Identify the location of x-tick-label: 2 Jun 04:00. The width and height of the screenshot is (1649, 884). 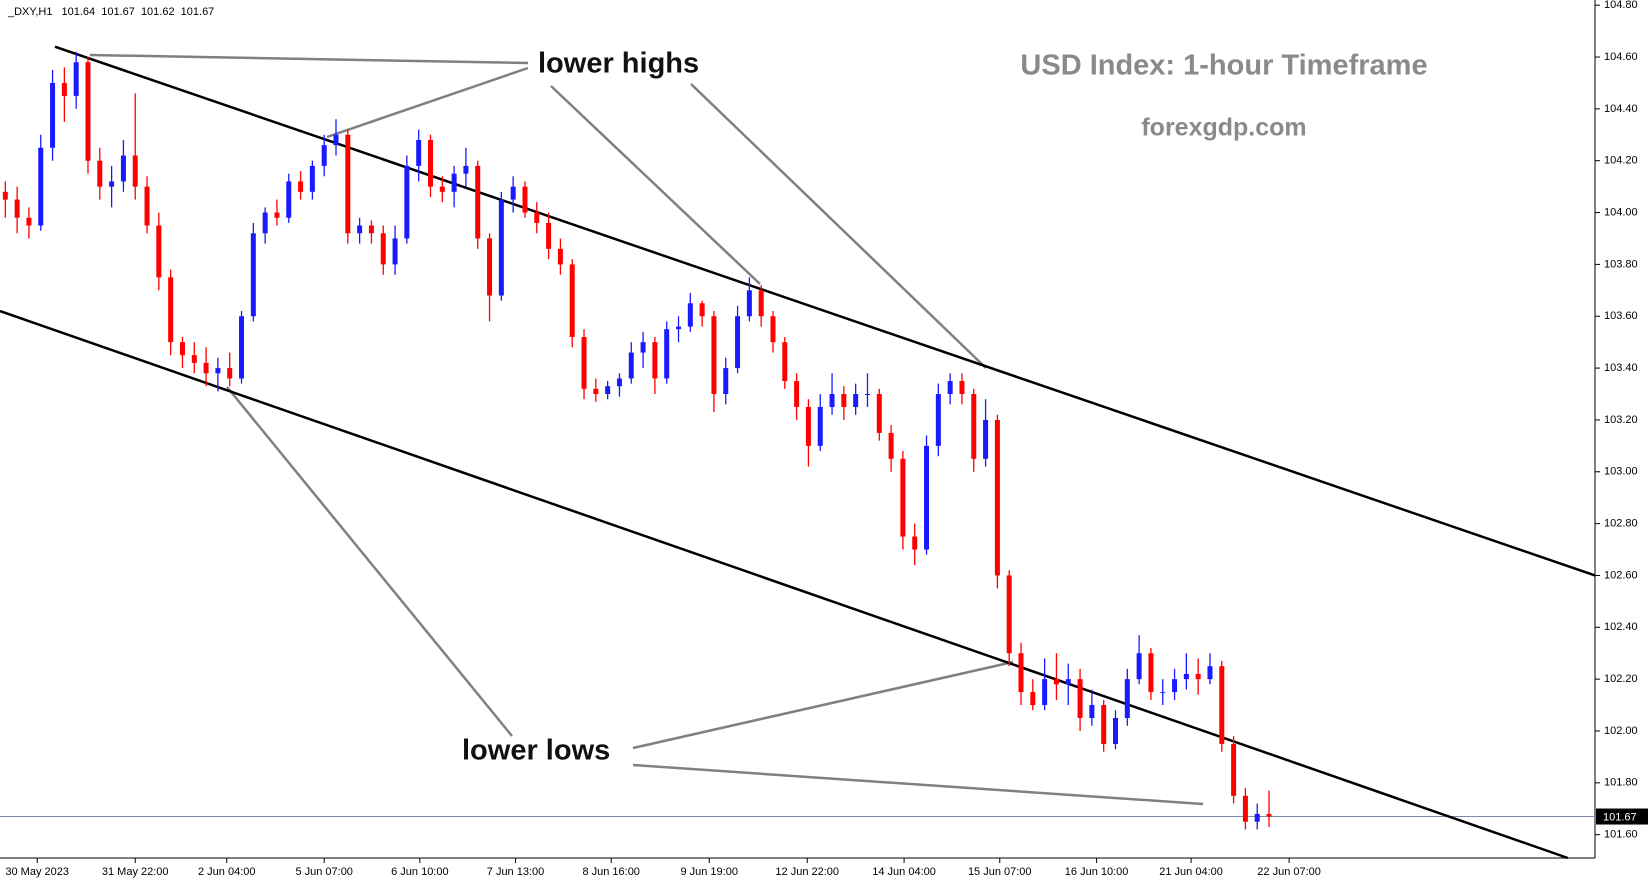
(227, 872).